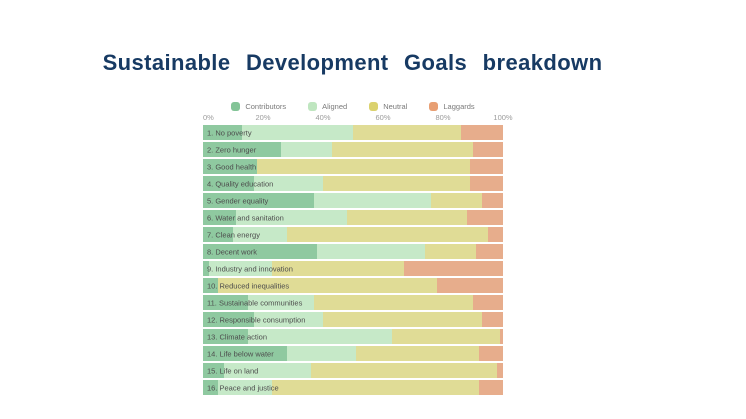 The width and height of the screenshot is (746, 419). I want to click on bar-row: 8. Decent work, so click(353, 251).